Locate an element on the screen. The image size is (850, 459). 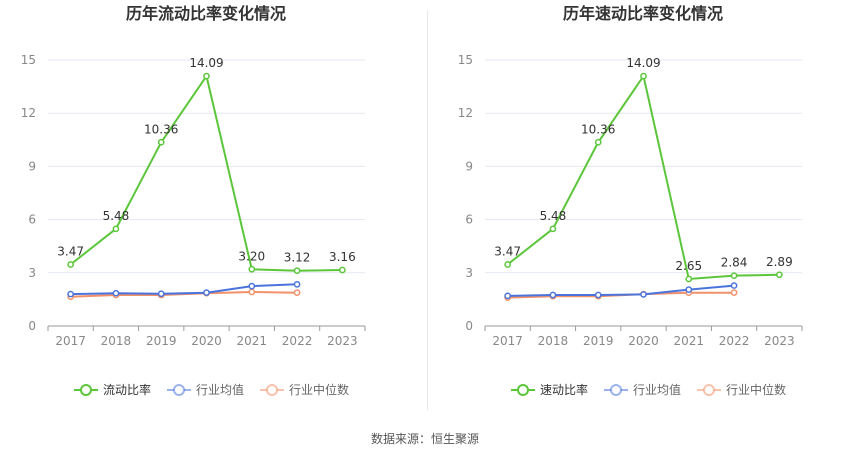
data-label: 3.12 is located at coordinates (297, 258).